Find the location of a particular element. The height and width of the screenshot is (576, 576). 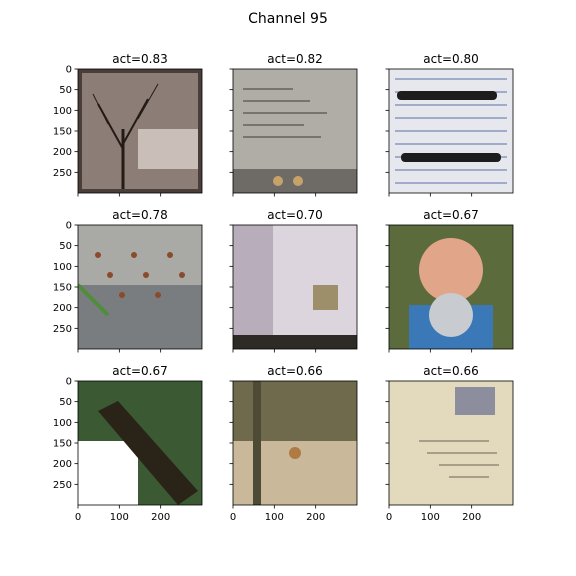

panel-4: act=0.78 0 50 100 150 200 250 is located at coordinates (128, 280).